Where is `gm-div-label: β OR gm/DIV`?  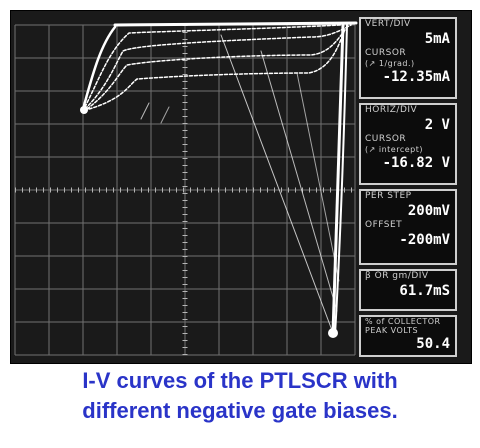 gm-div-label: β OR gm/DIV is located at coordinates (397, 276).